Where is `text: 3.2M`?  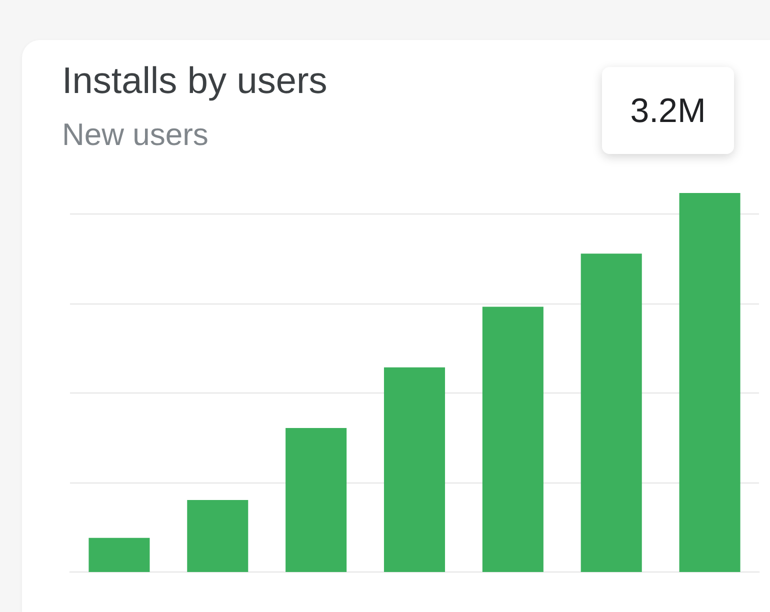 text: 3.2M is located at coordinates (668, 111).